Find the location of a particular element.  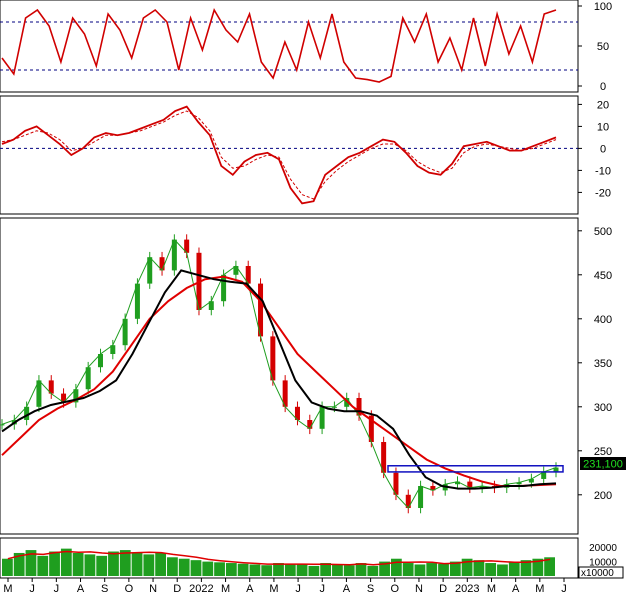

stochastic-plot is located at coordinates (289, 45).